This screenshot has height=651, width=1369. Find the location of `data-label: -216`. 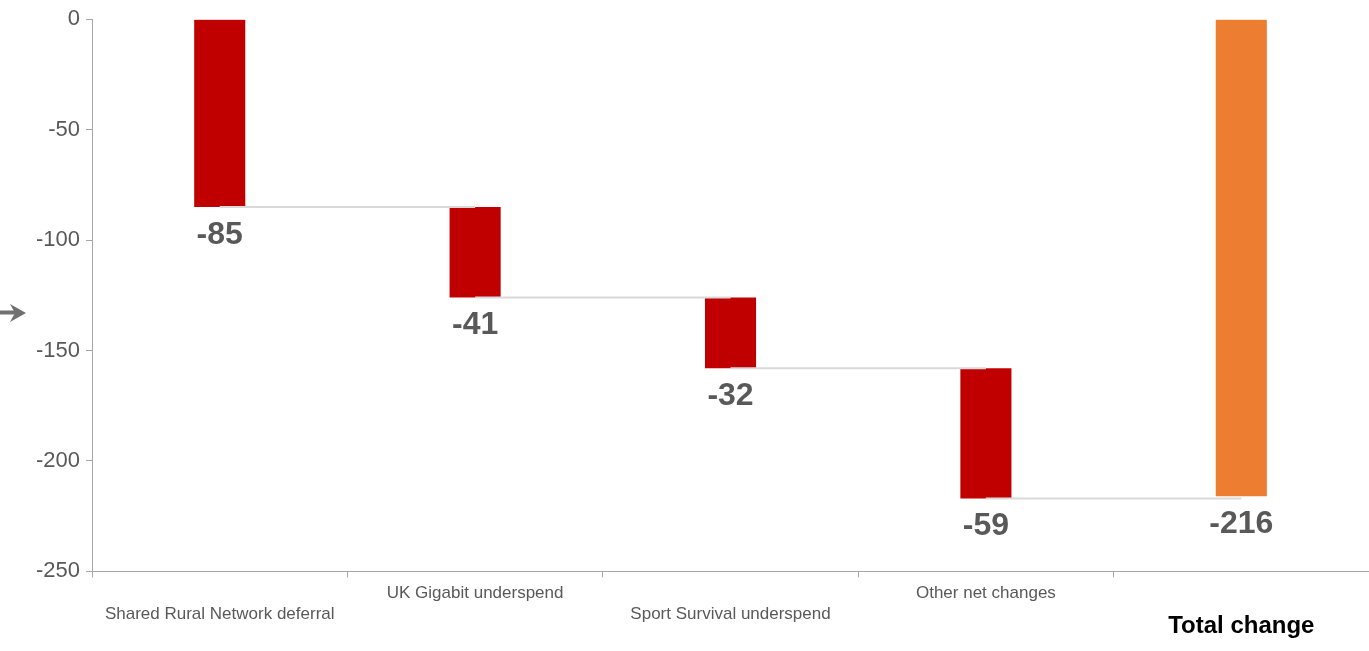

data-label: -216 is located at coordinates (1241, 522).